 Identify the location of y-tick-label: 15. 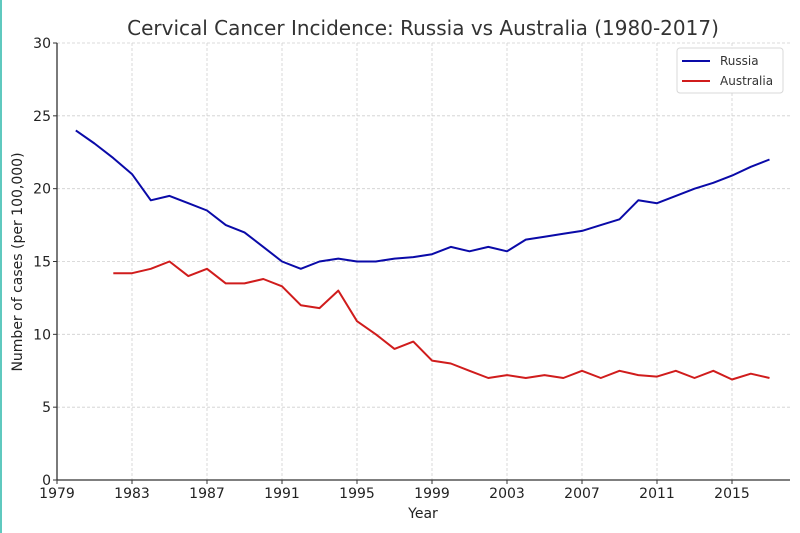
(42, 263).